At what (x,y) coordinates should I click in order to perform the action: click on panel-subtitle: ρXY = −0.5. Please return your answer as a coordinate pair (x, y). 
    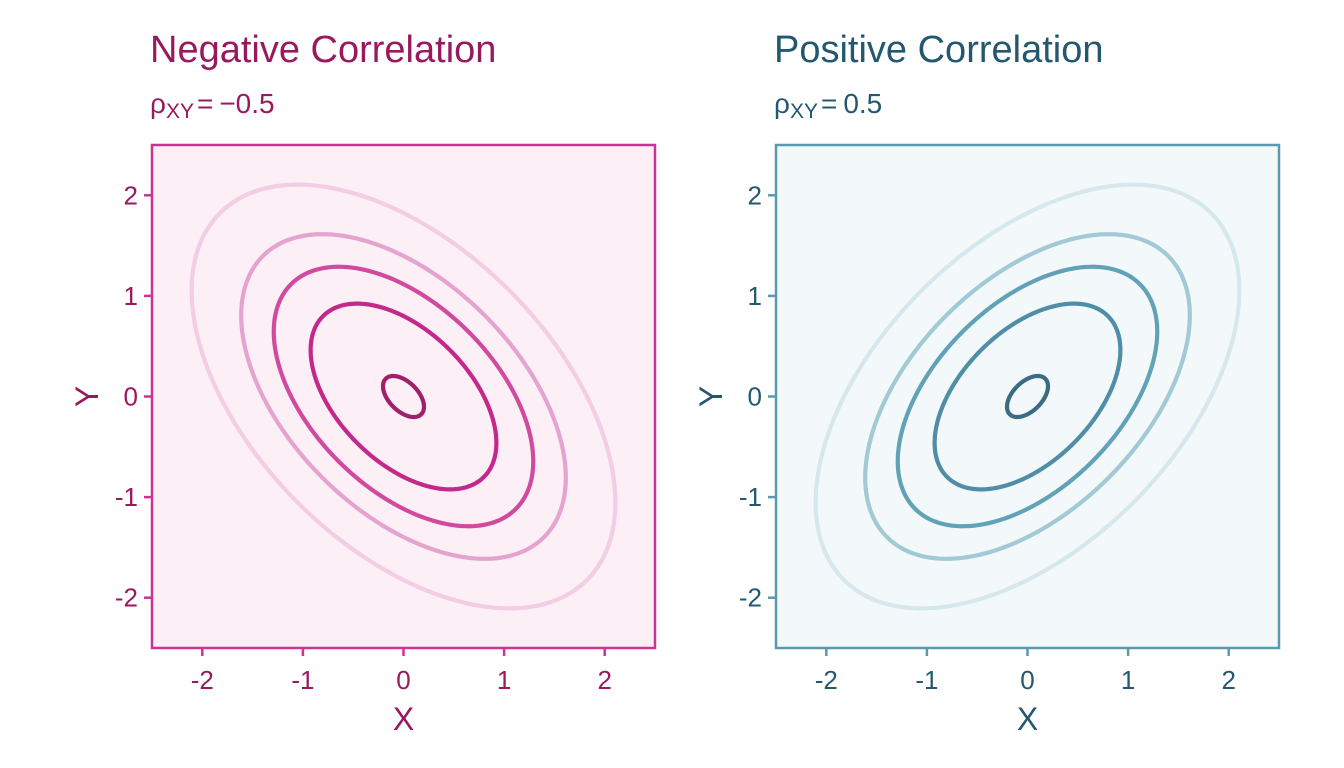
    Looking at the image, I should click on (212, 105).